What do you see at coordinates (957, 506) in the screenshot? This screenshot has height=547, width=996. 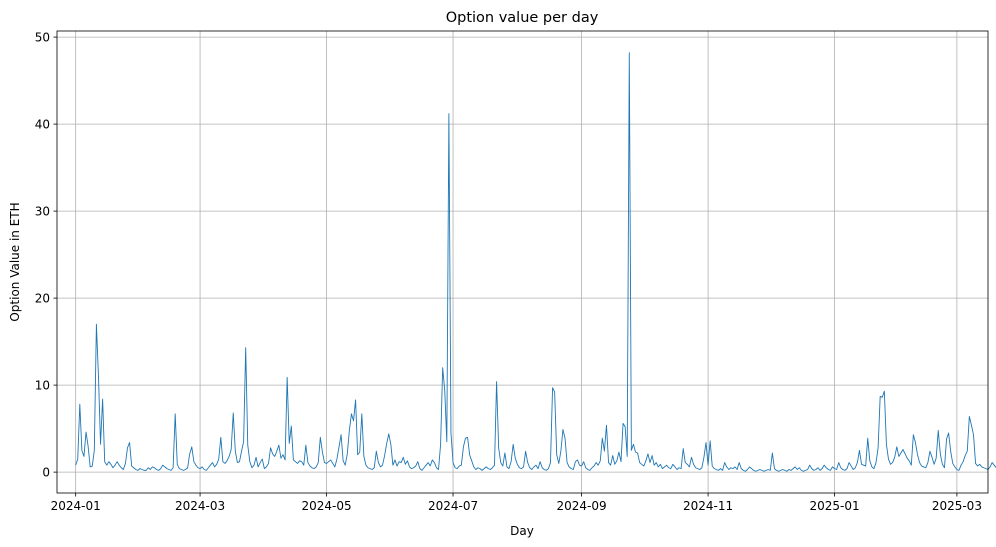 I see `x-tick-label: 2025-03` at bounding box center [957, 506].